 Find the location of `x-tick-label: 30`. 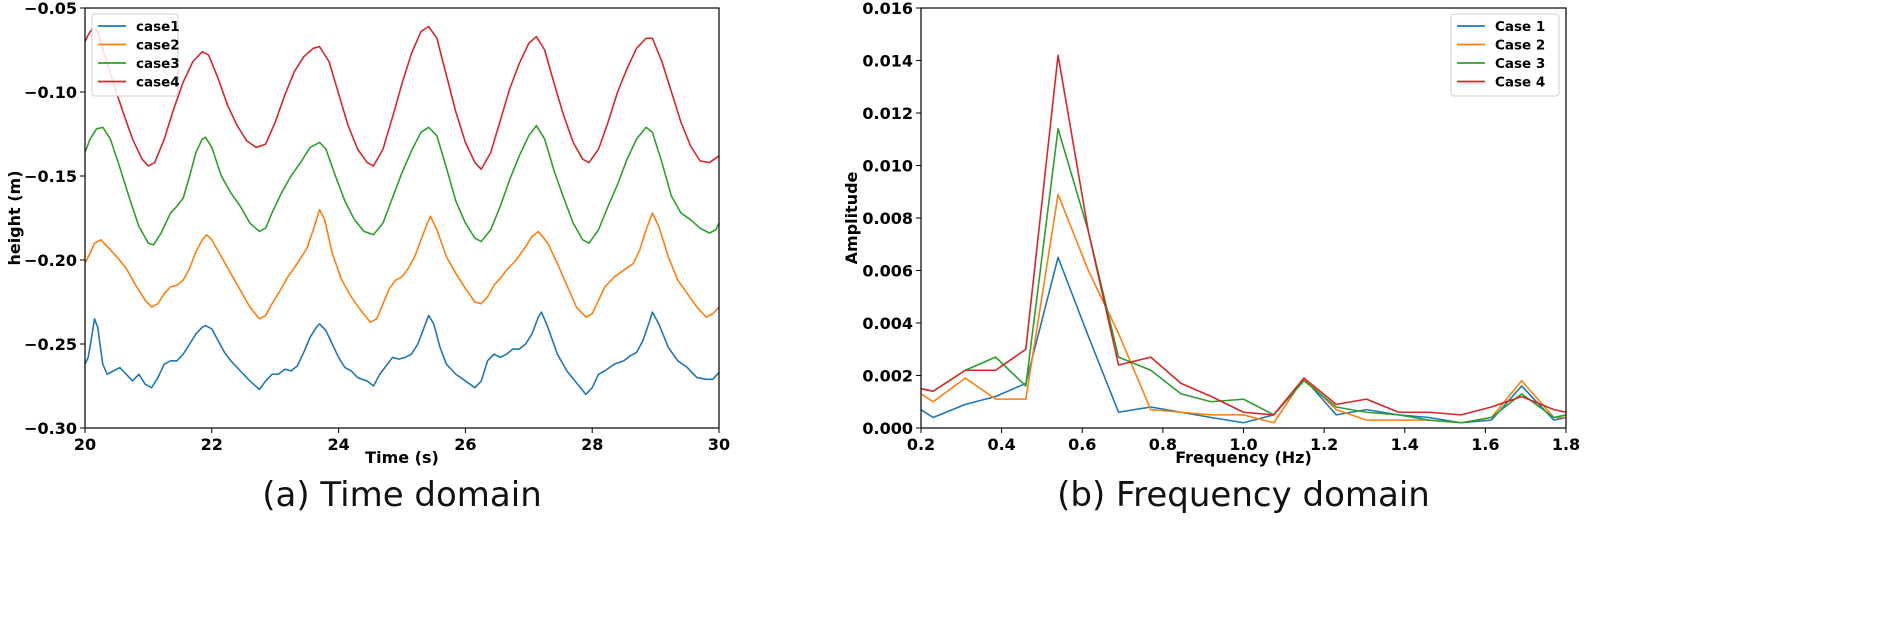

x-tick-label: 30 is located at coordinates (719, 444).